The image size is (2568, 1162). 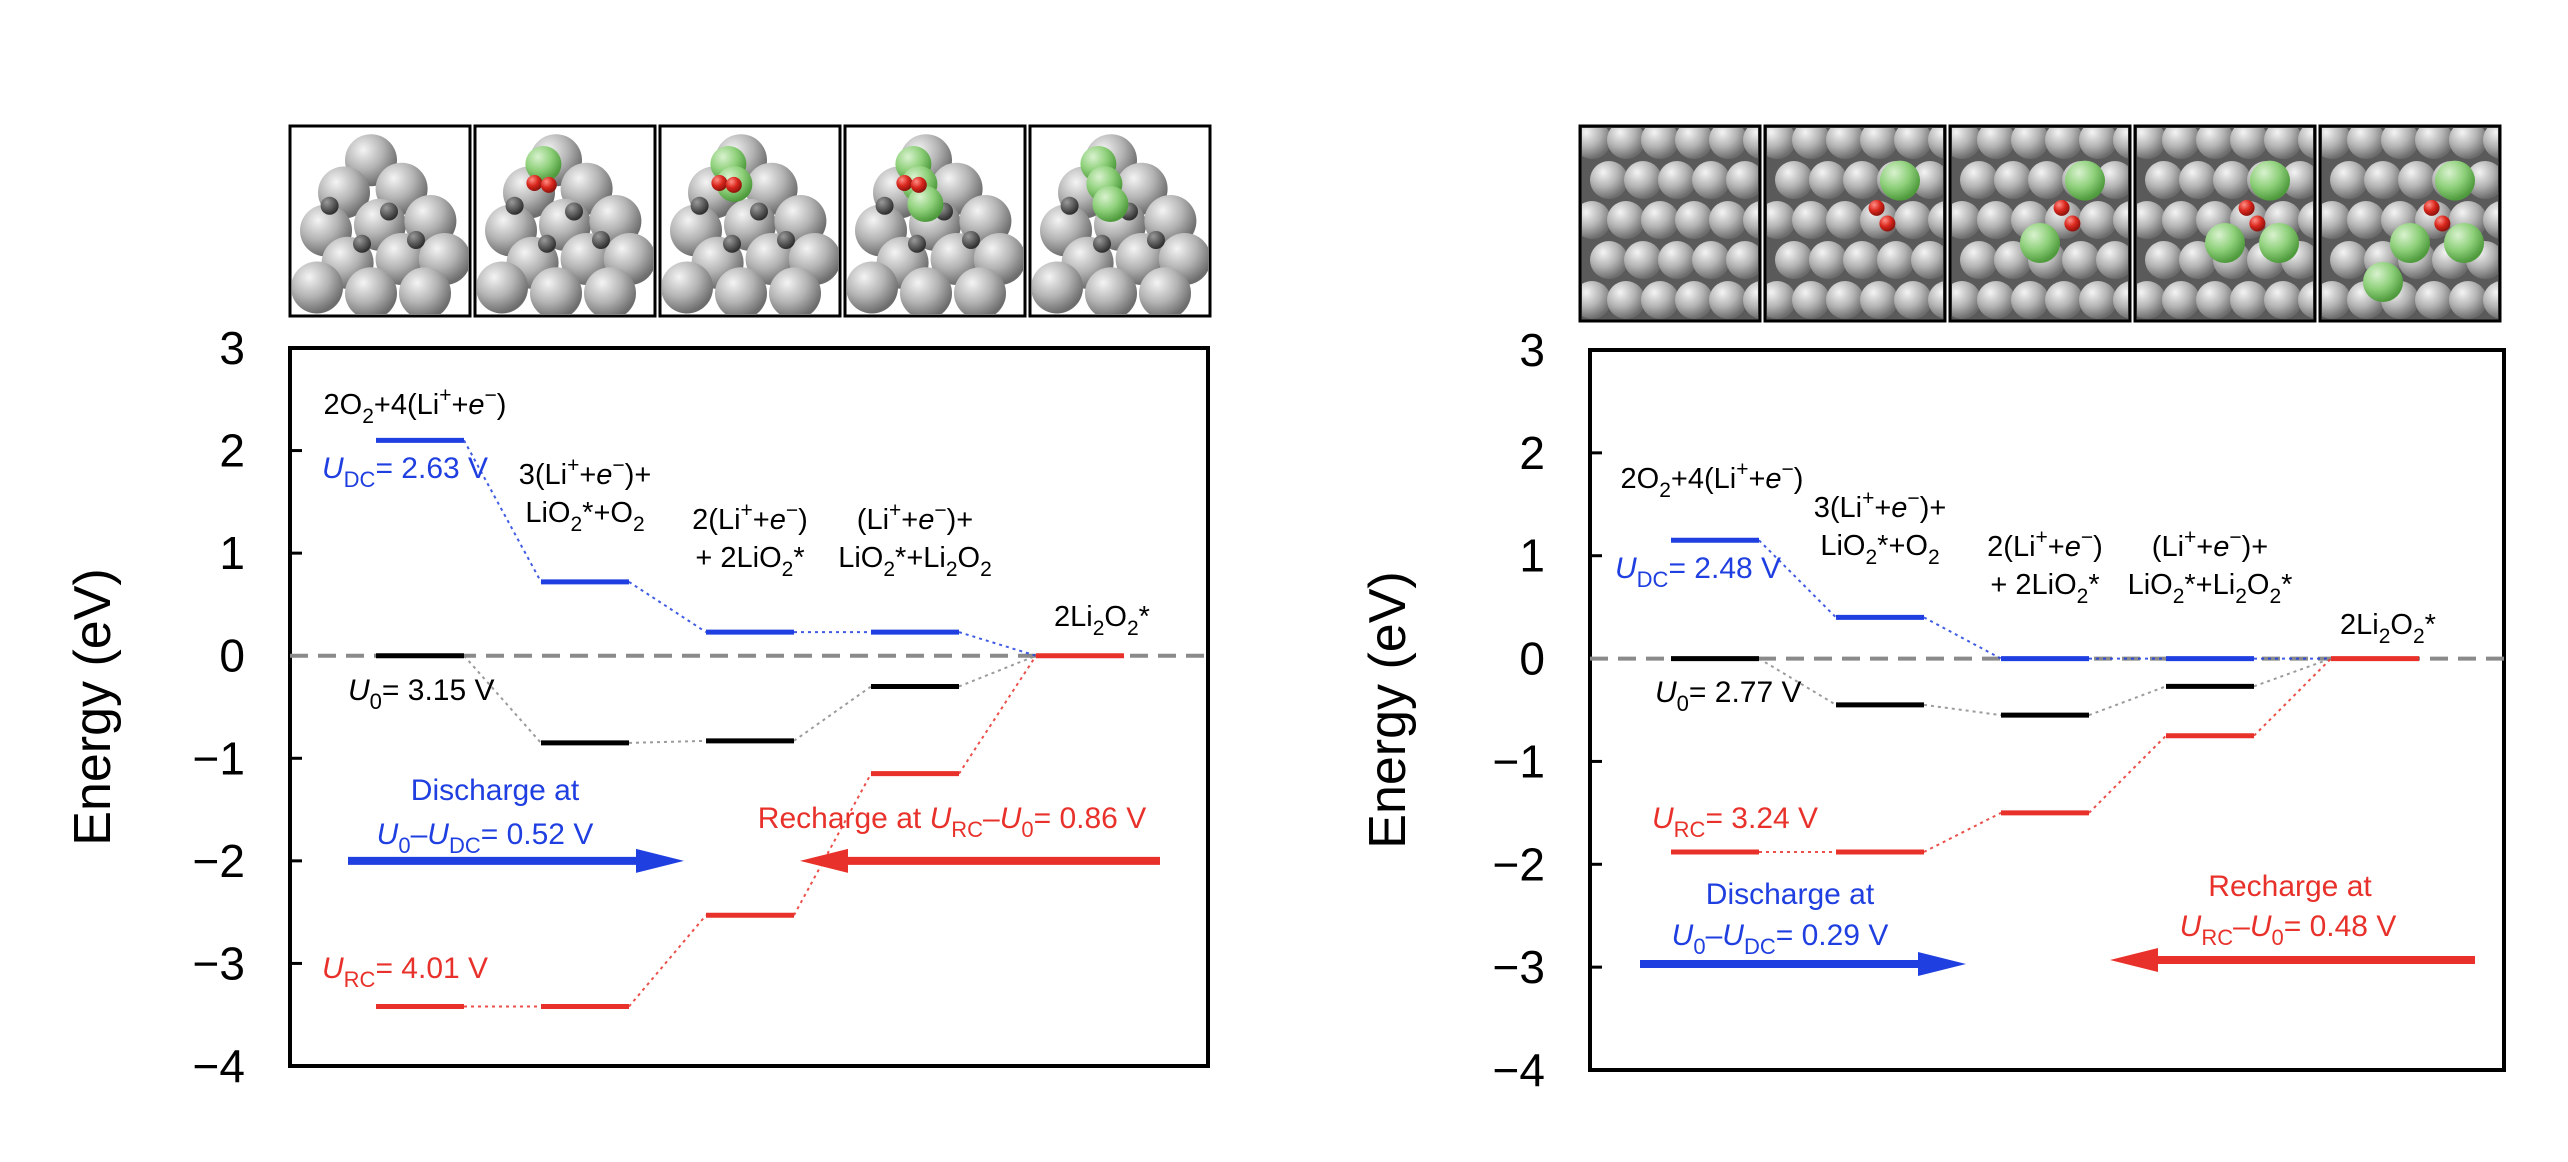 I want to click on state-label: 2(Li++e−), so click(x=750, y=517).